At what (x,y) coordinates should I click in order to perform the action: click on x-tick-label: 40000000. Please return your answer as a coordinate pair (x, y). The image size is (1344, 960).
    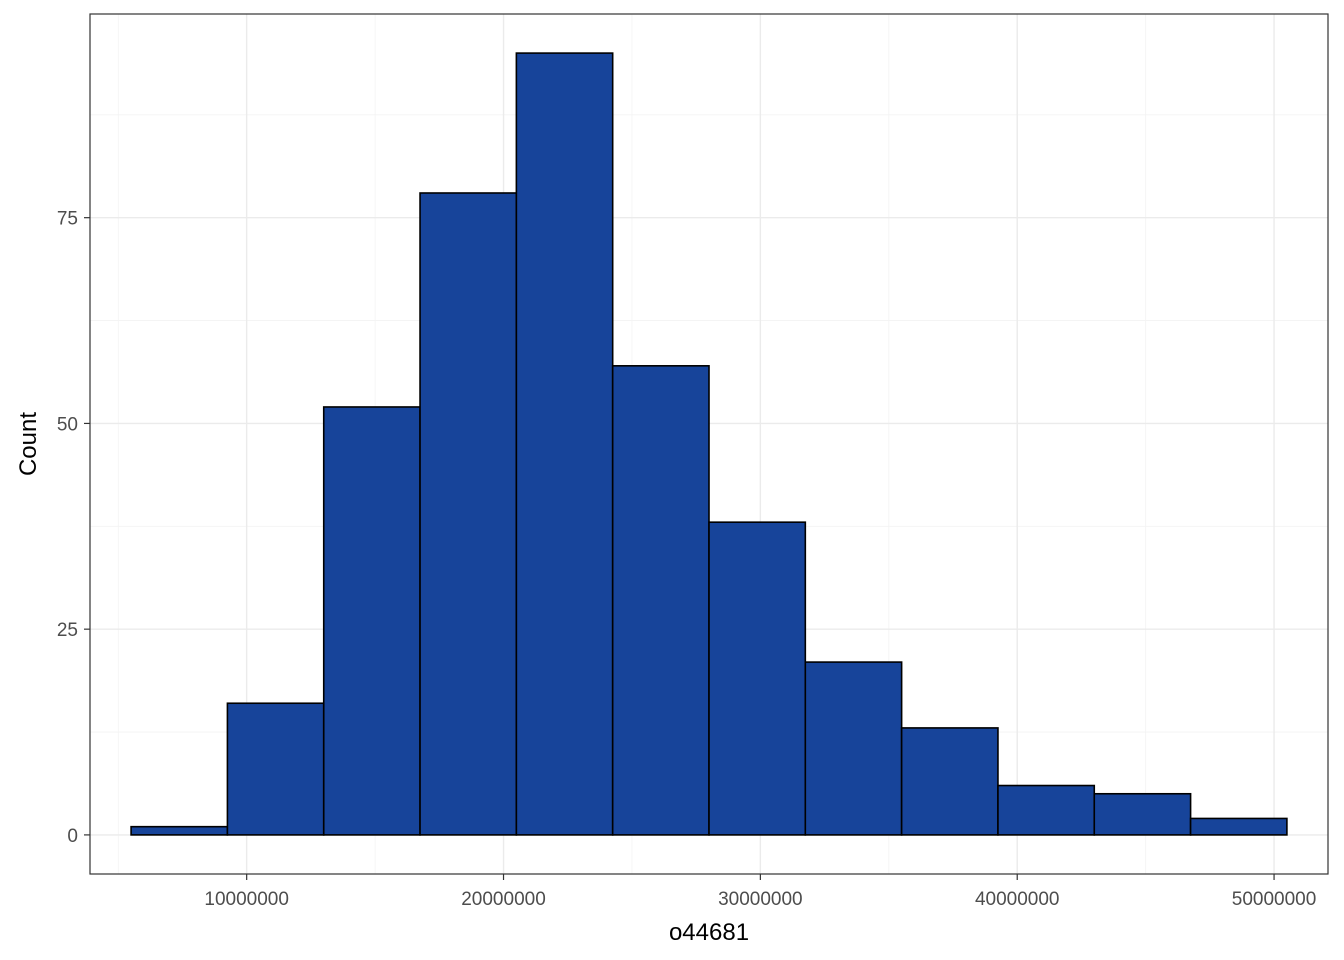
    Looking at the image, I should click on (1017, 899).